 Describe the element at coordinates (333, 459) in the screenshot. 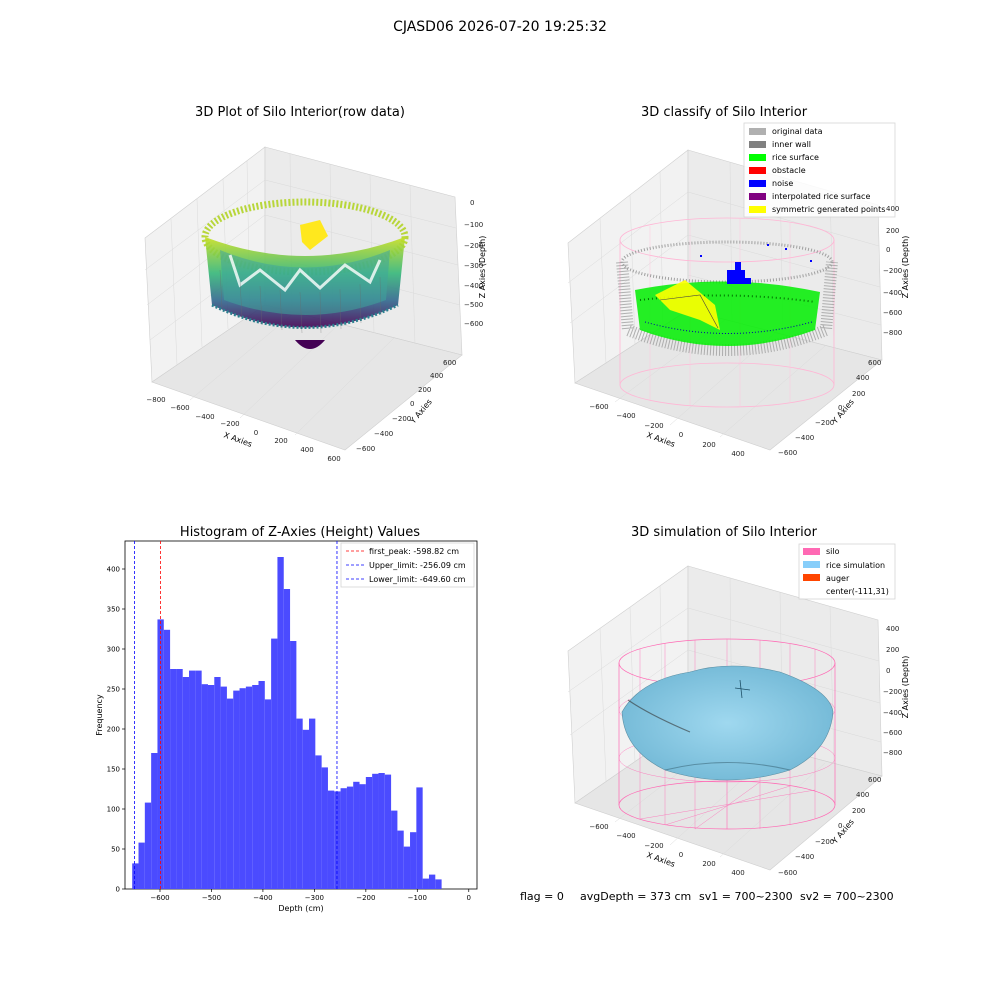

I see `raw-x-tick: 600` at that location.